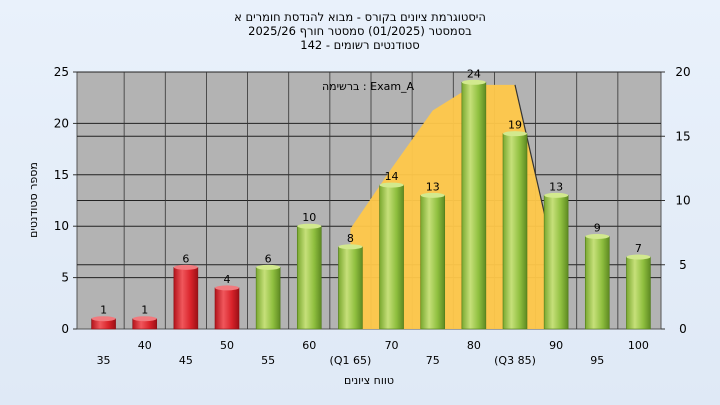  I want to click on right-tick-label-20: 20, so click(682, 72).